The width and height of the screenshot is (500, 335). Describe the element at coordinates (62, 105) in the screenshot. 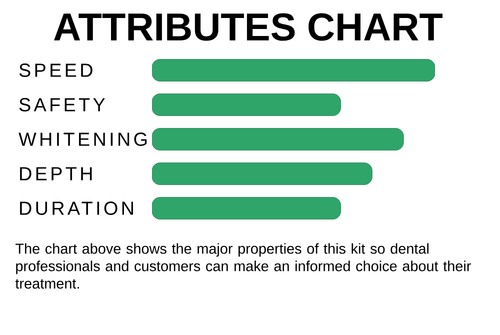

I see `y-tick-label: SAFETY` at that location.